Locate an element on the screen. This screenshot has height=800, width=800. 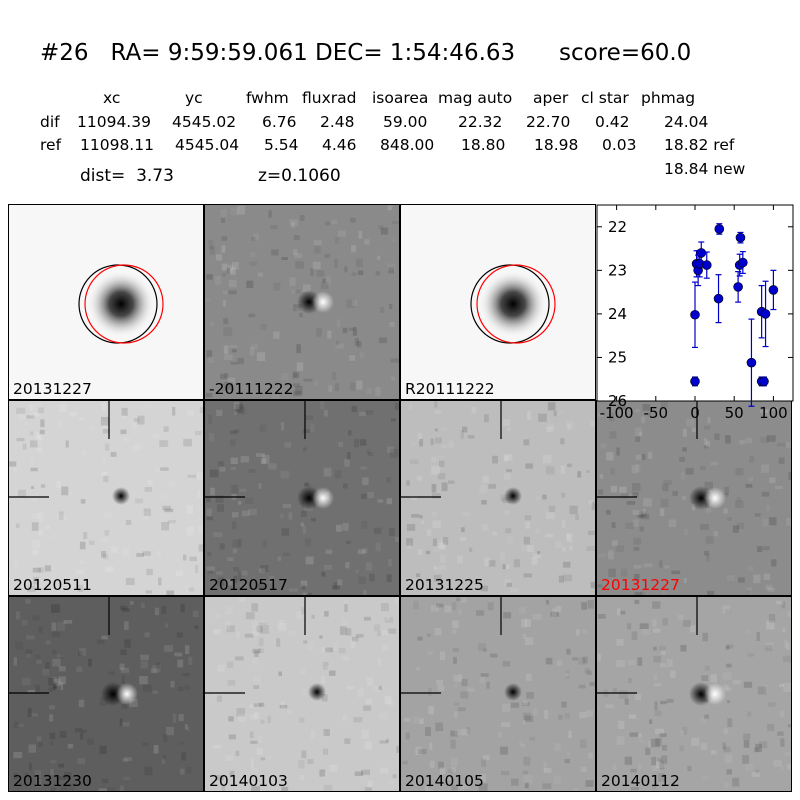
cell-aper: 18.98 is located at coordinates (556, 145).